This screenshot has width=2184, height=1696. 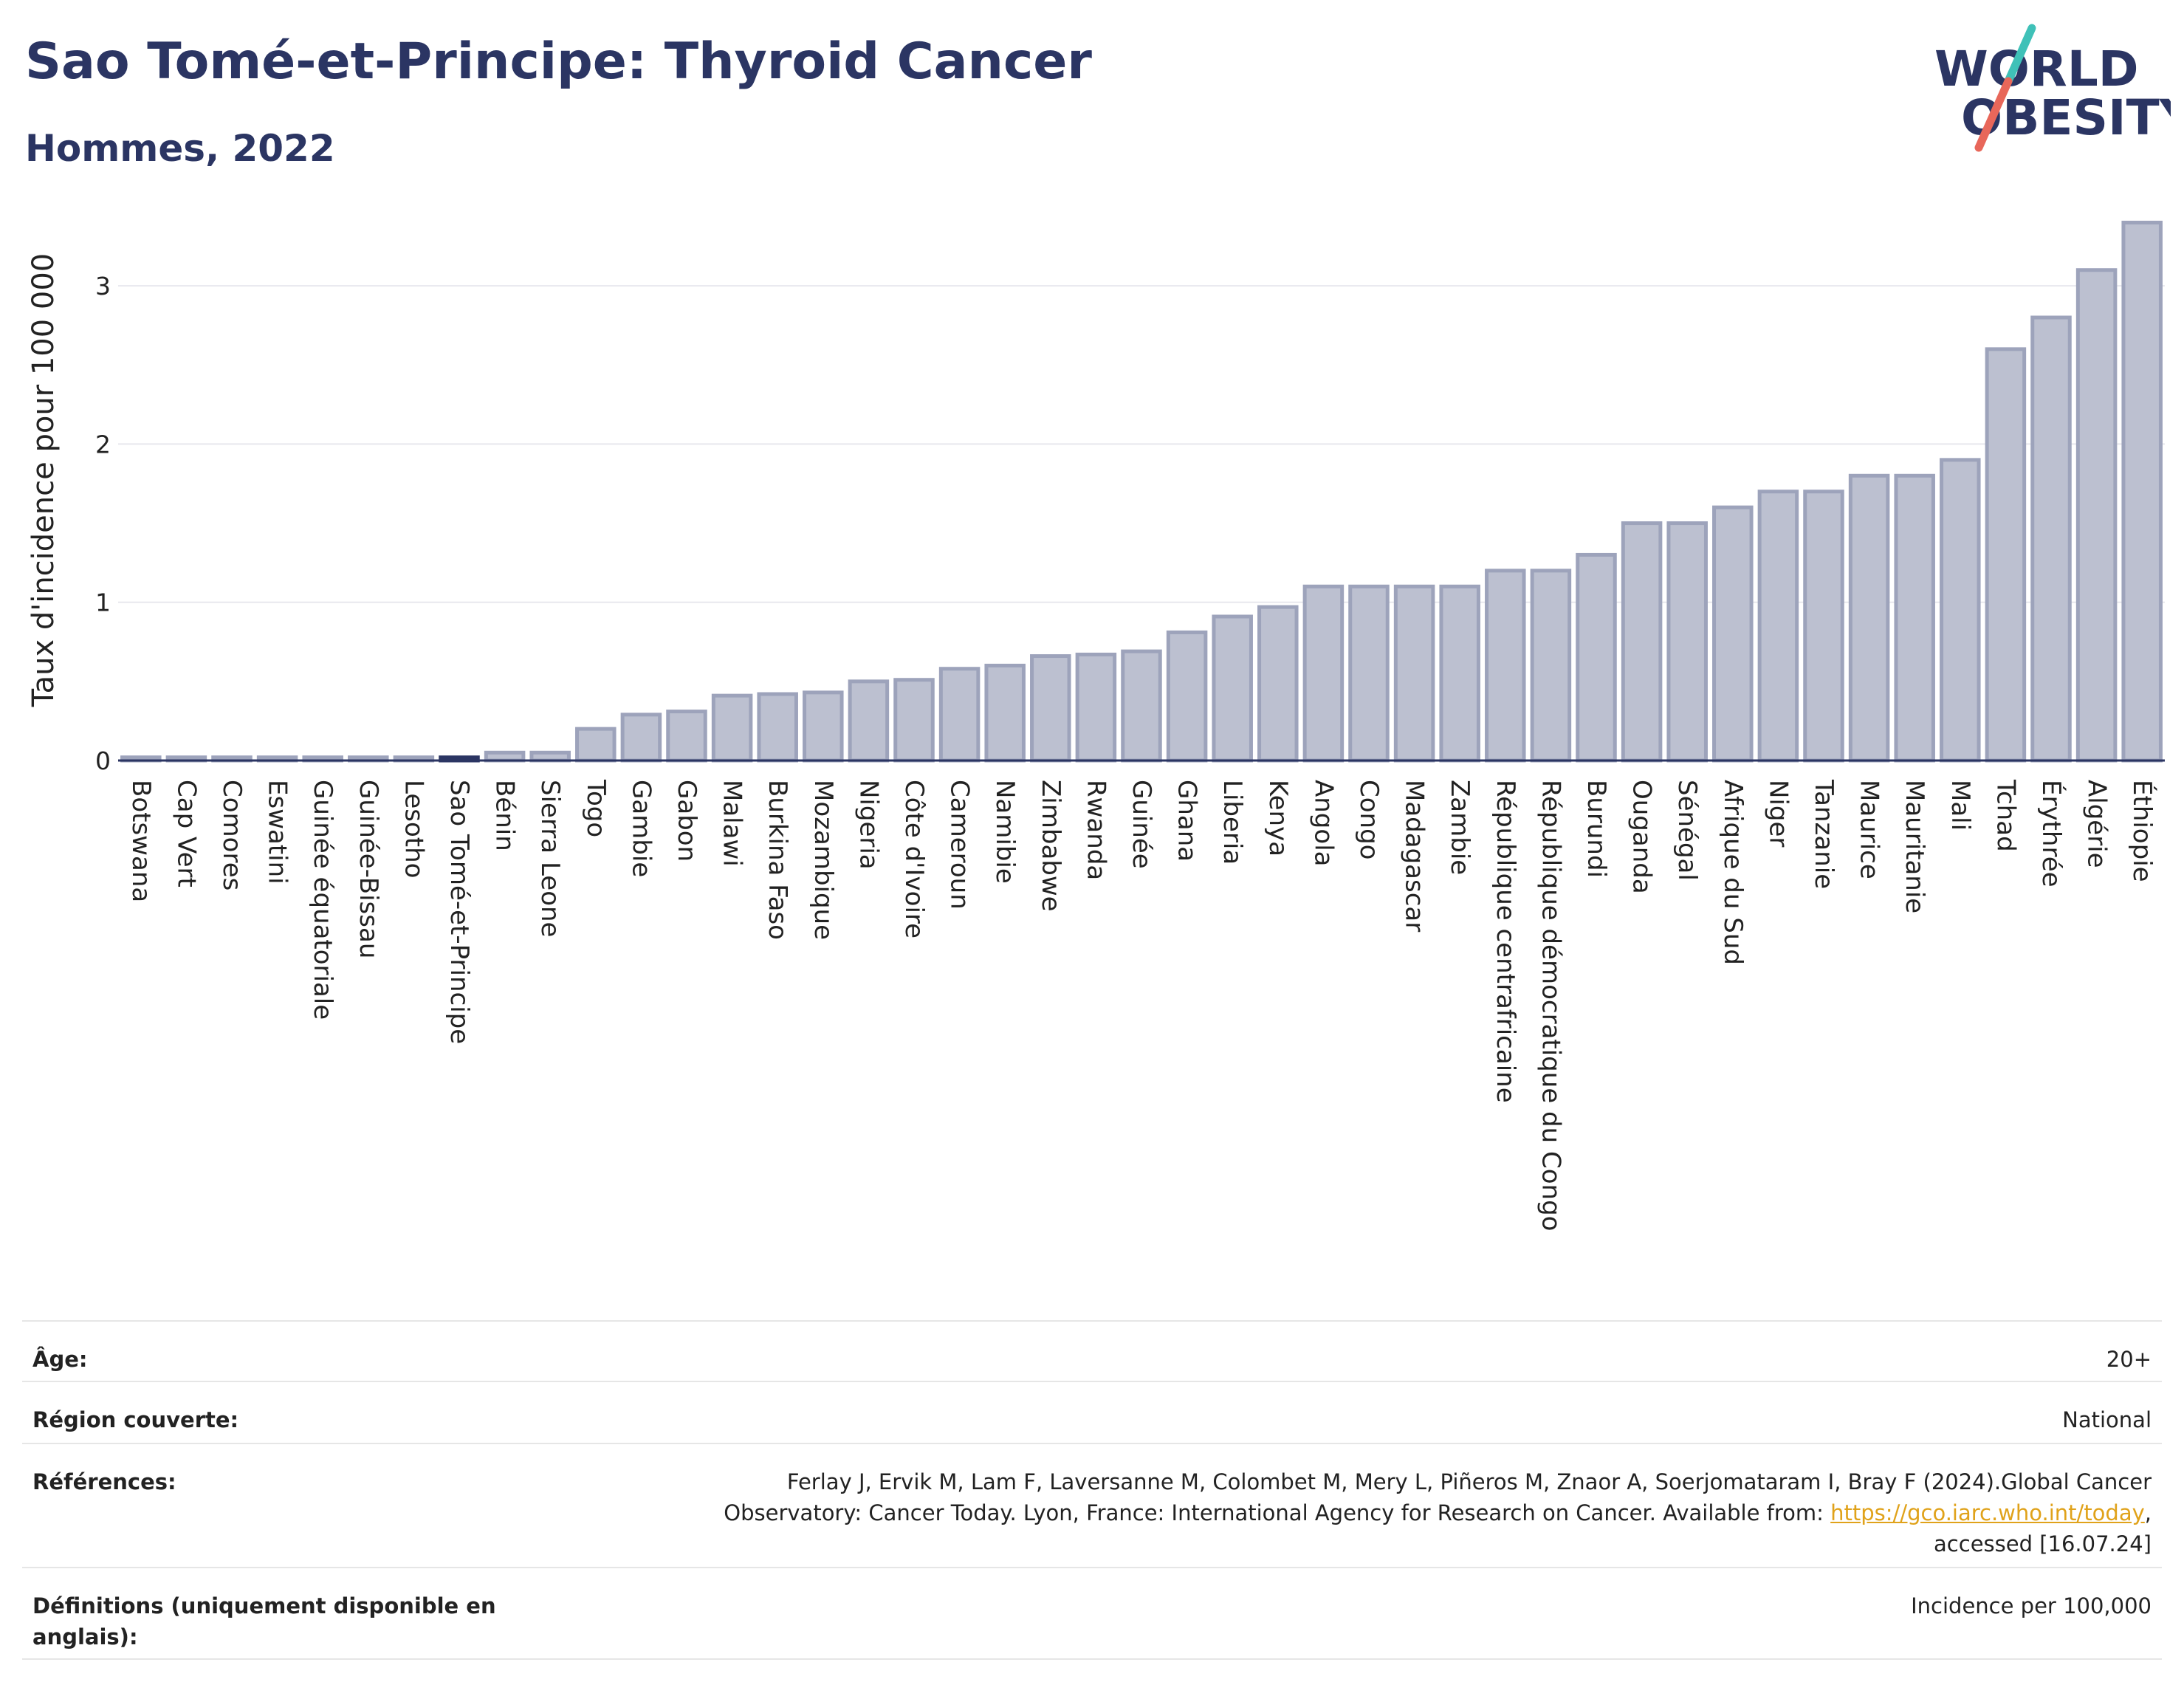 I want to click on x-tick-label: Sierra Leone, so click(x=550, y=858).